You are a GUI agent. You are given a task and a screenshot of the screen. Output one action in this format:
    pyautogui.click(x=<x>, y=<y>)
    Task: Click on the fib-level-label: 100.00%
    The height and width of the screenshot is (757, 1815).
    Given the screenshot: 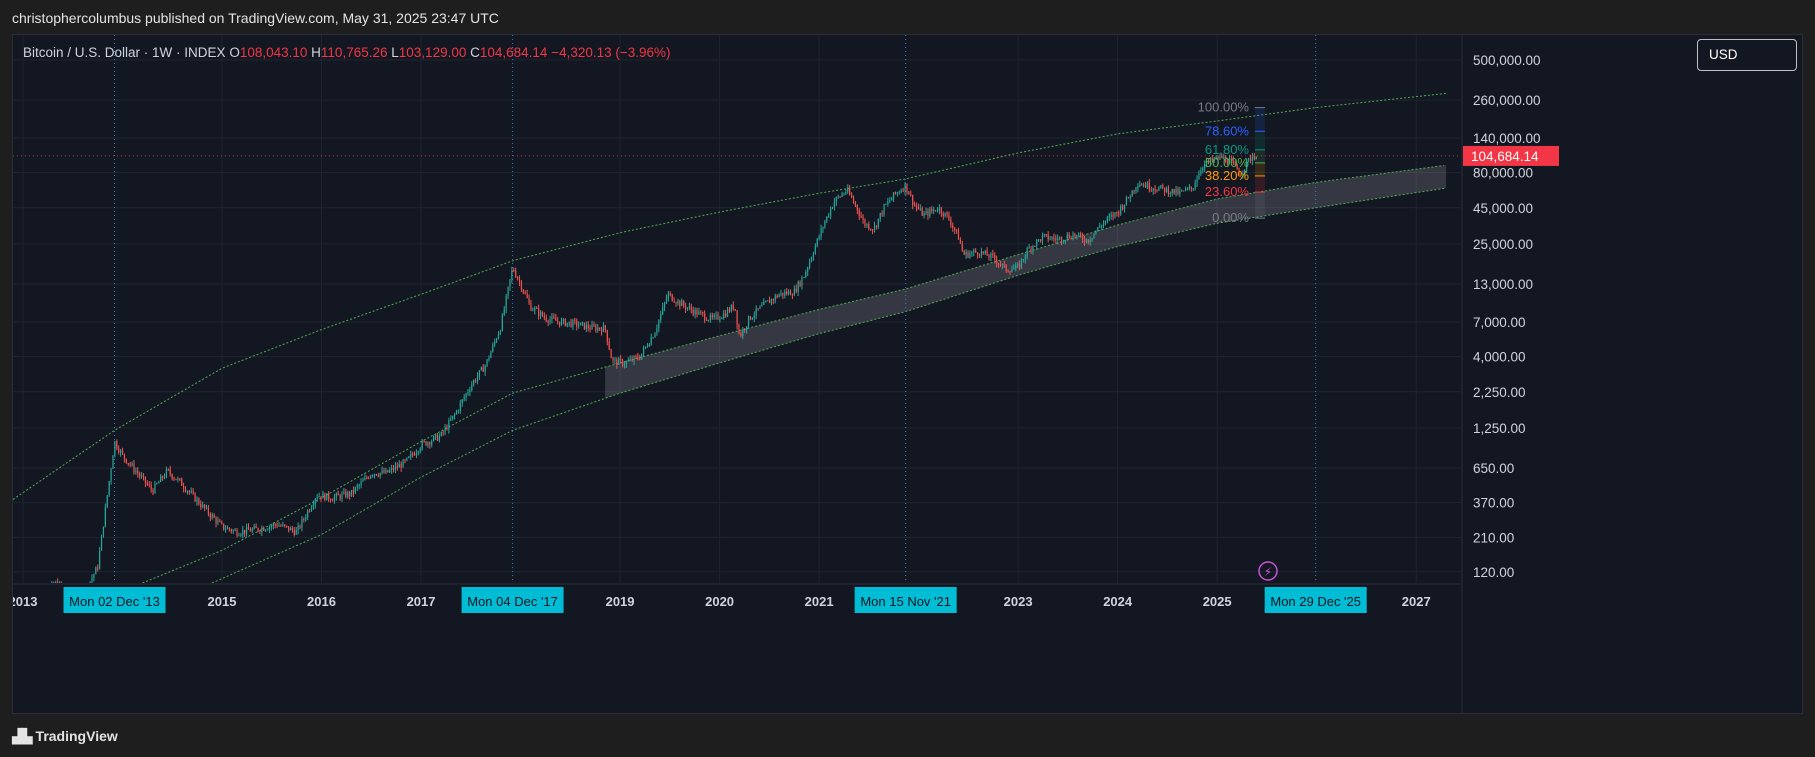 What is the action you would take?
    pyautogui.click(x=1224, y=107)
    